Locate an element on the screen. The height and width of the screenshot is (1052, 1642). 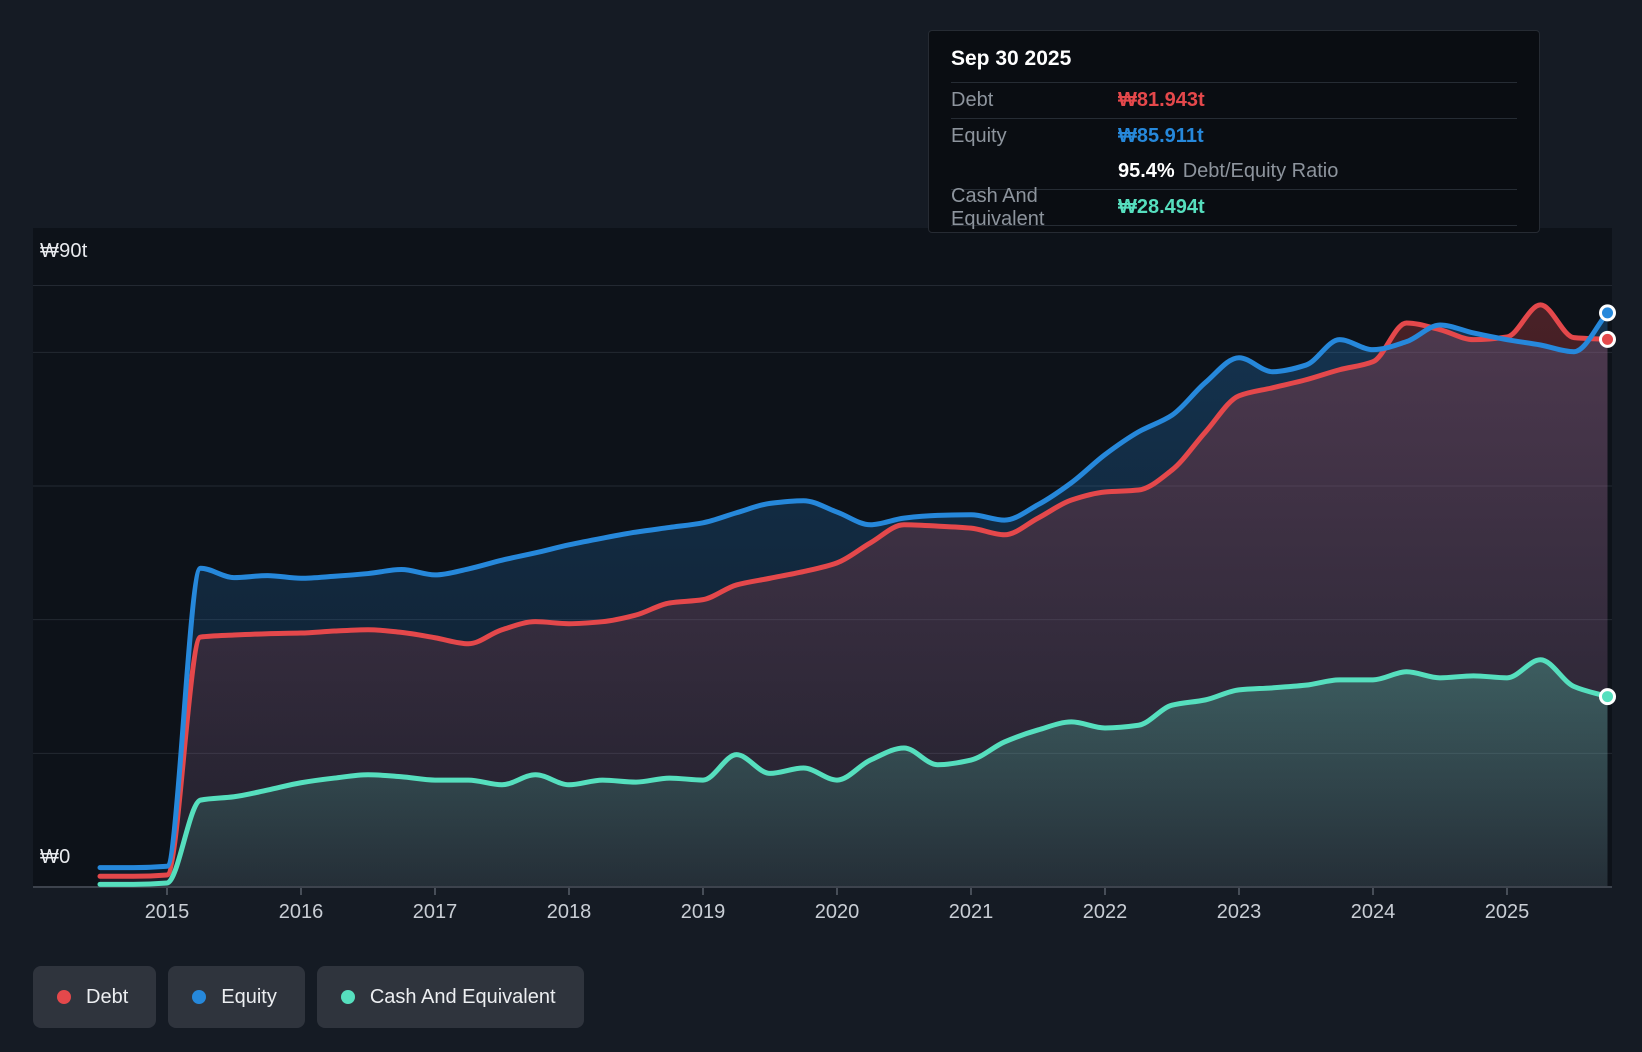
equity-dot-icon is located at coordinates (199, 997).